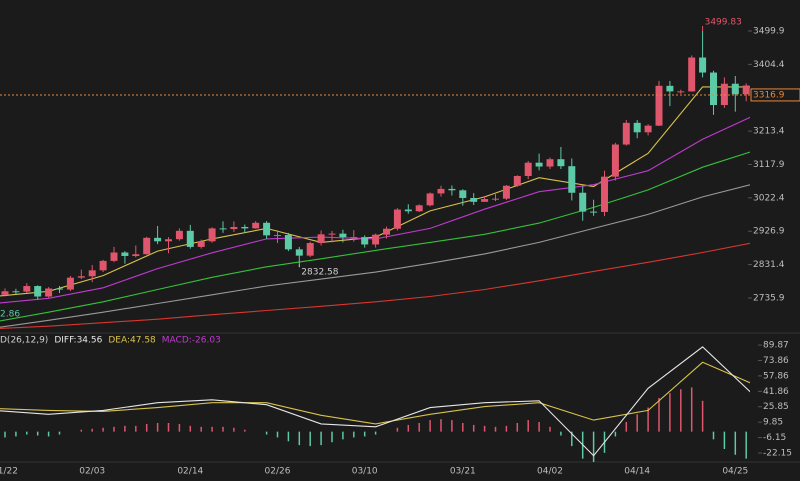 This screenshot has width=800, height=481. I want to click on y-tick-label: 3499.9, so click(769, 31).